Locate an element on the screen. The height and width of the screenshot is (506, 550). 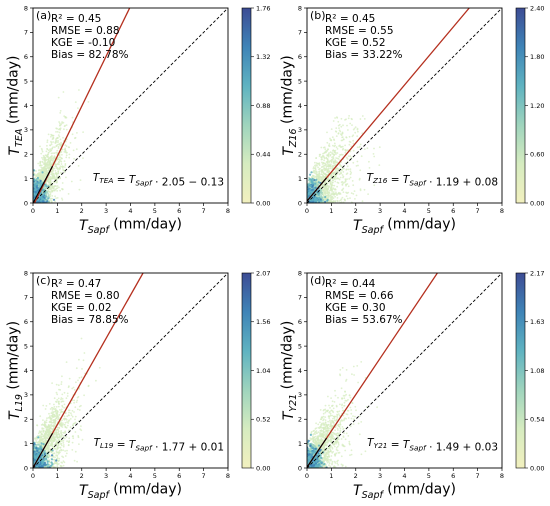
x-tick-label: 7 is located at coordinates (204, 211).